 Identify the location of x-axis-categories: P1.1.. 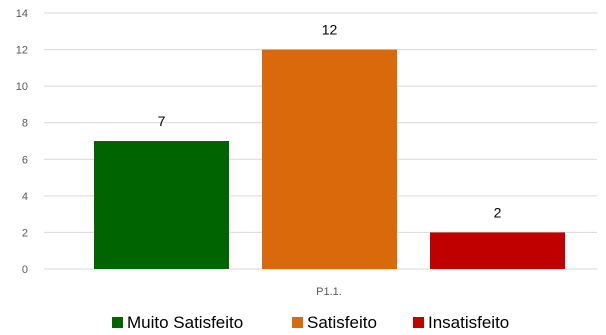
(329, 292).